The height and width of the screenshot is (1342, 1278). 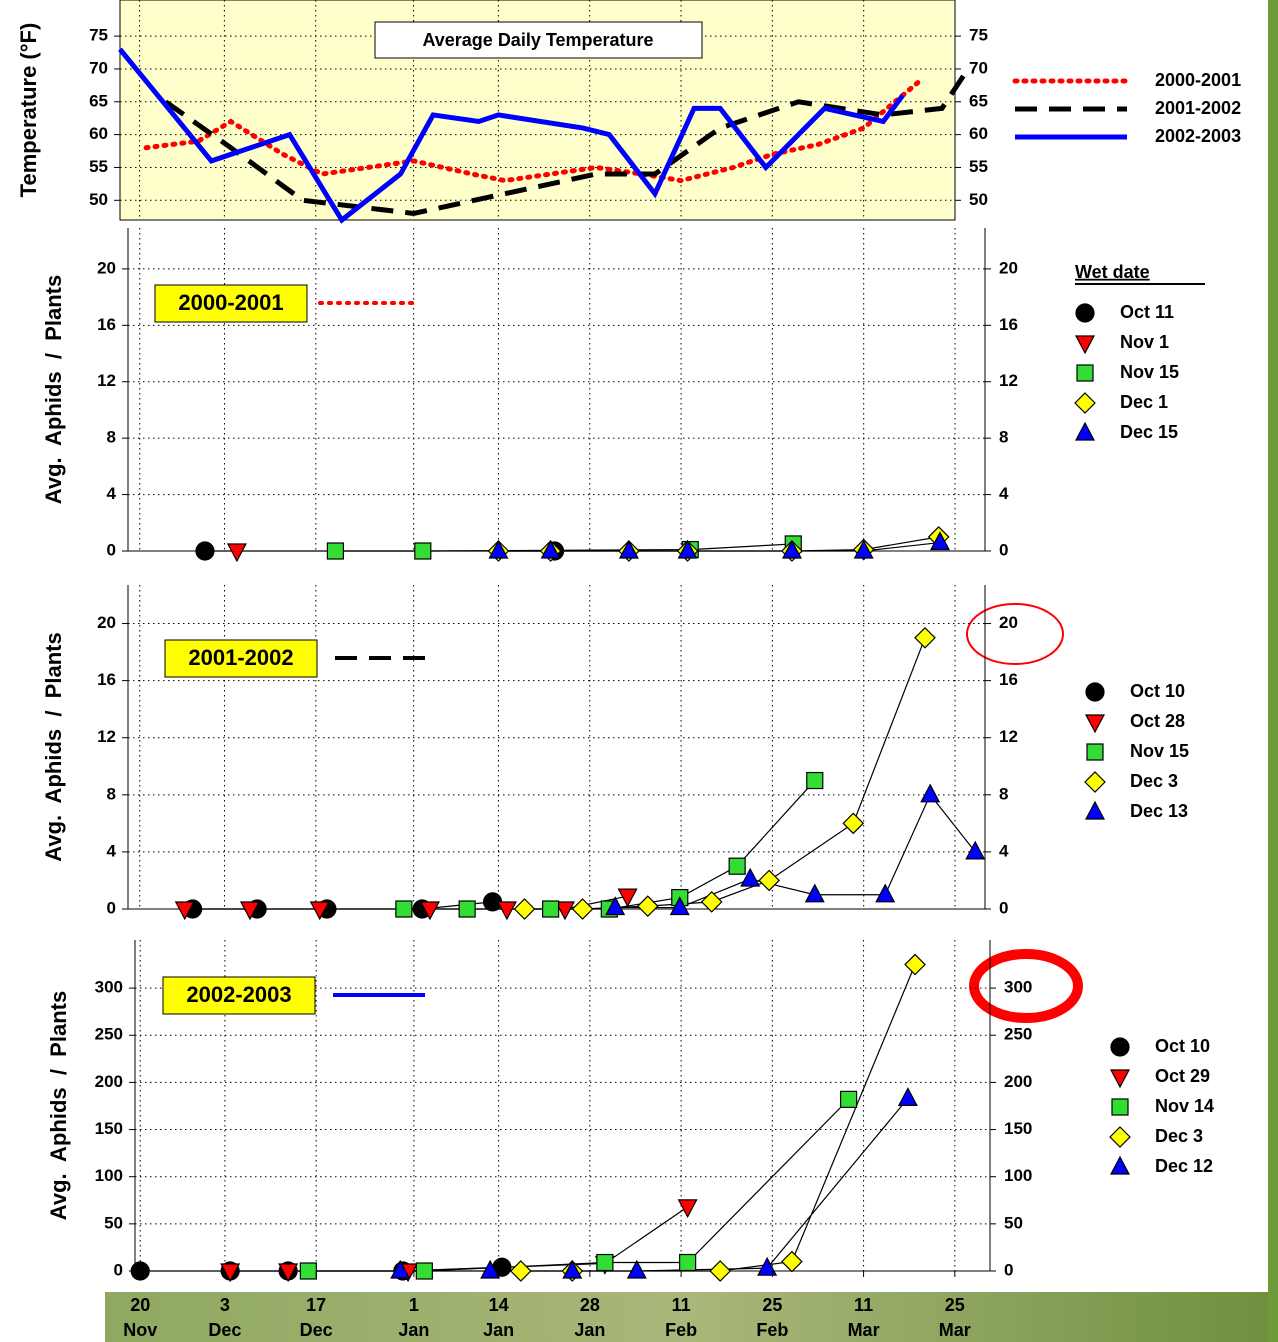 What do you see at coordinates (681, 1305) in the screenshot?
I see `x-tick-label: 11` at bounding box center [681, 1305].